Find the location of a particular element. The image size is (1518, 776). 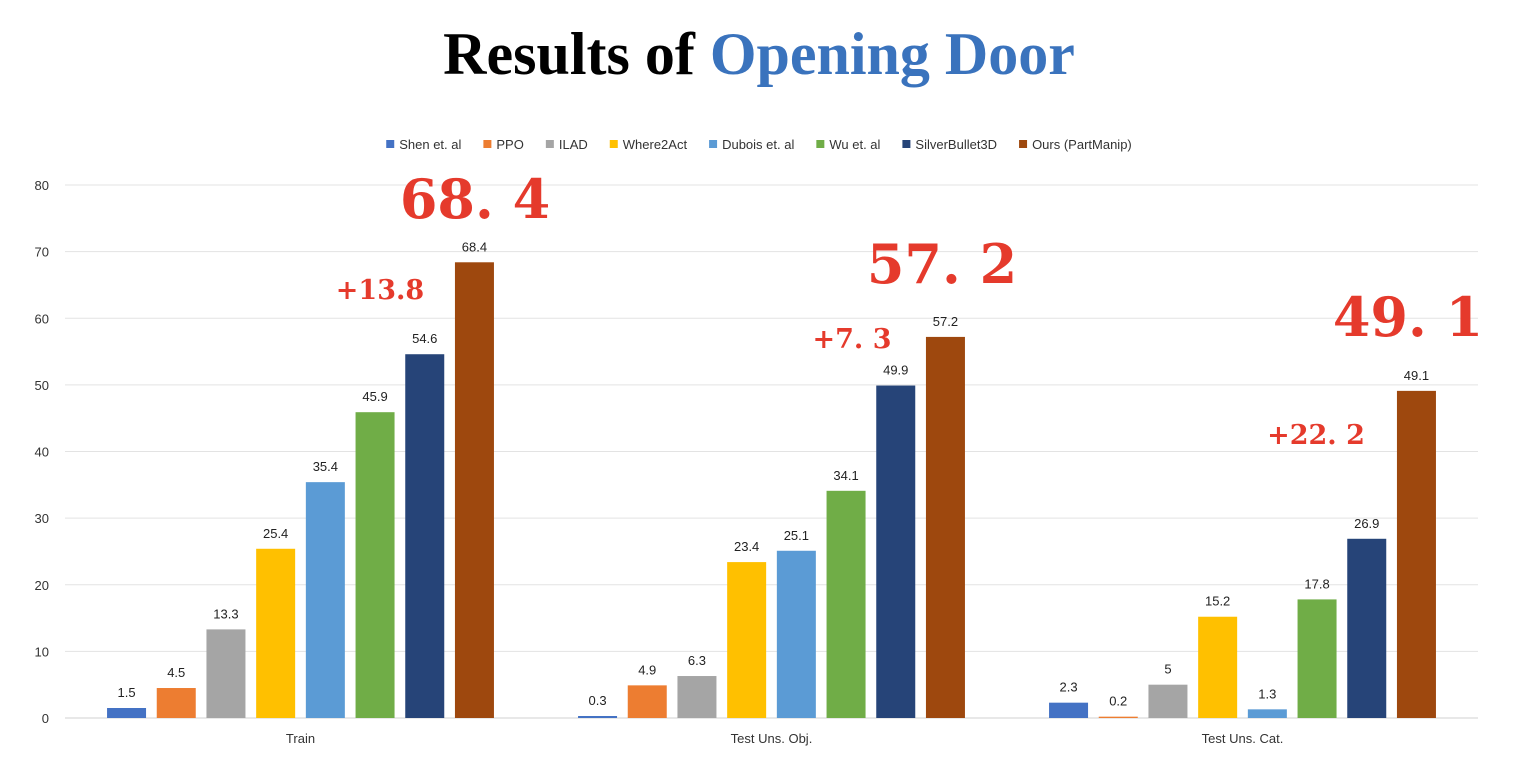

data-label: 35.4 is located at coordinates (325, 466).